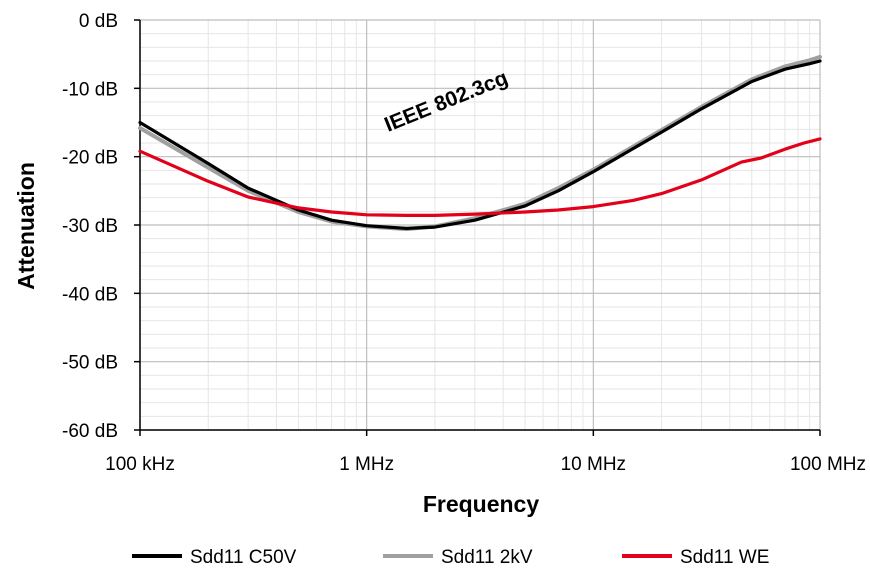  Describe the element at coordinates (366, 464) in the screenshot. I see `x-tick-label: 1 MHz` at that location.